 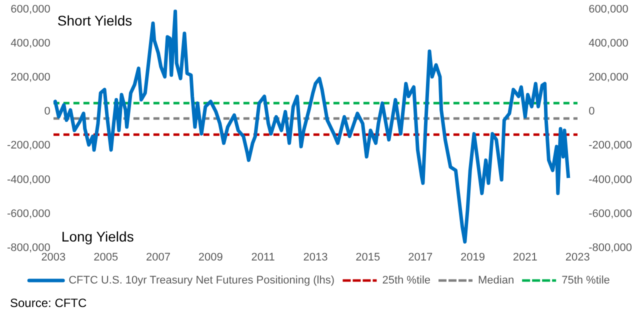 What do you see at coordinates (53, 257) in the screenshot?
I see `x-tick-label: 2003` at bounding box center [53, 257].